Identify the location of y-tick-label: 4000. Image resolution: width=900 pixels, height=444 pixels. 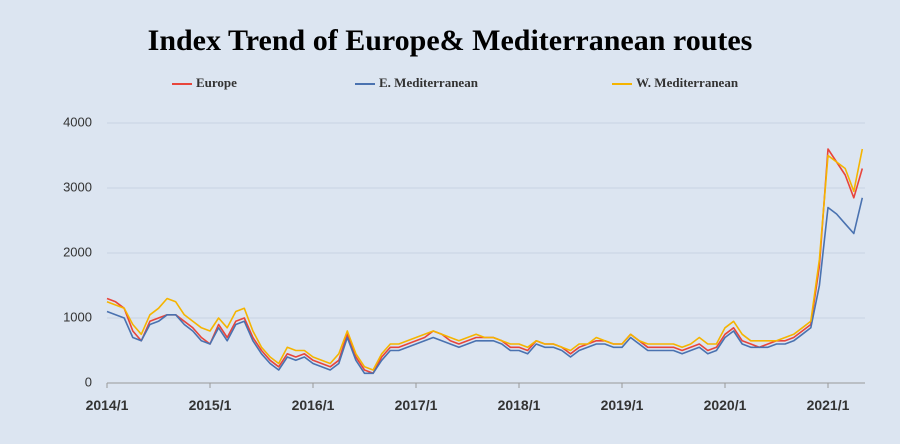
(77, 121).